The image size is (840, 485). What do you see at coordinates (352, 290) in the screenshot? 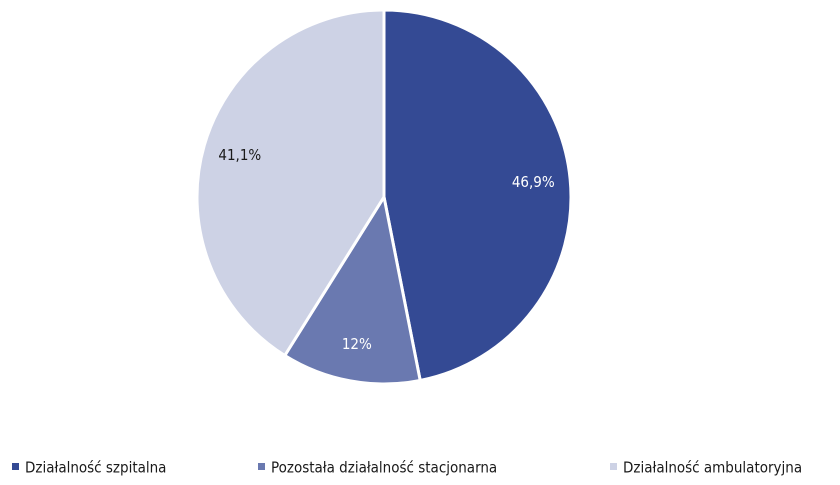
I see `pie-slice` at bounding box center [352, 290].